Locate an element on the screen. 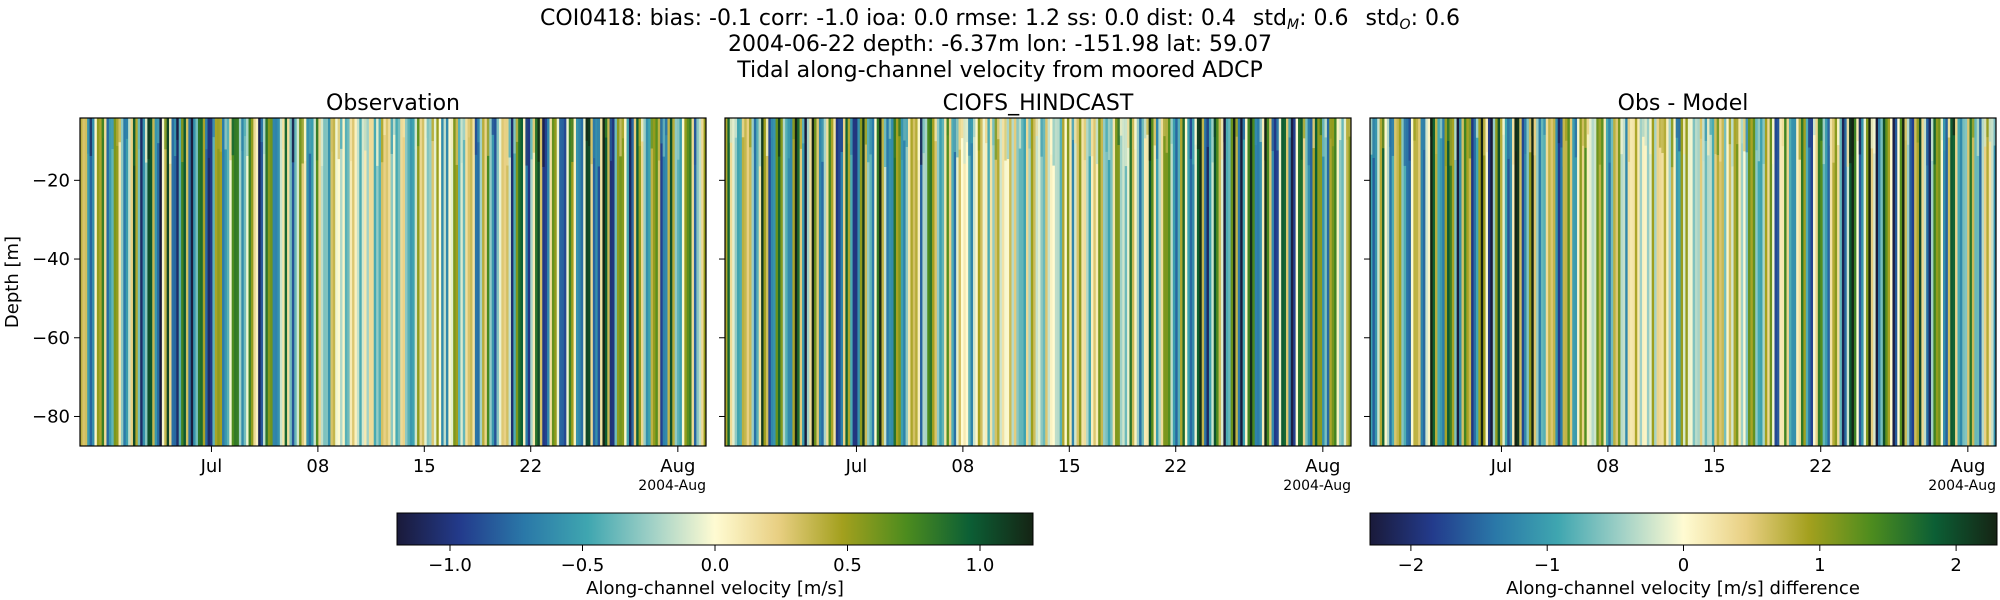  colorbar-tick-label: 0 is located at coordinates (1683, 565).